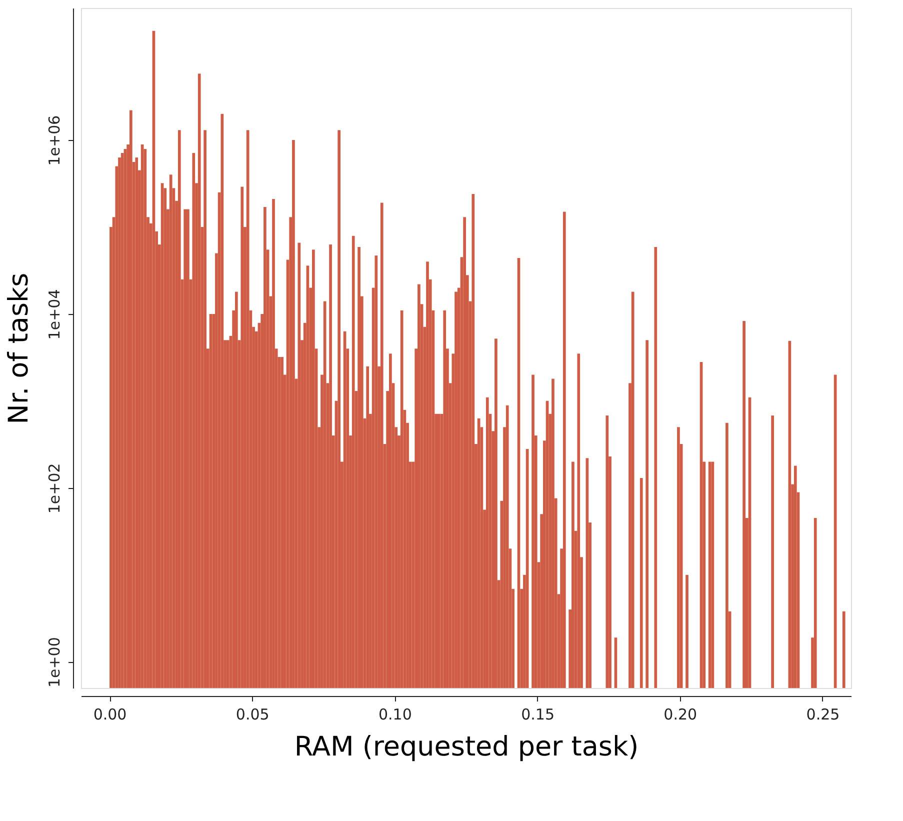  Describe the element at coordinates (537, 715) in the screenshot. I see `x-tick-label: 0.15` at that location.